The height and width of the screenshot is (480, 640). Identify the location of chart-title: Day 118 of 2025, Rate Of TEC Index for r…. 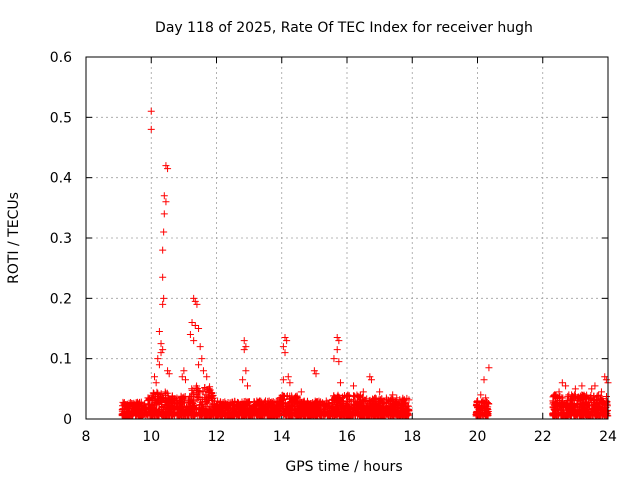
(344, 28).